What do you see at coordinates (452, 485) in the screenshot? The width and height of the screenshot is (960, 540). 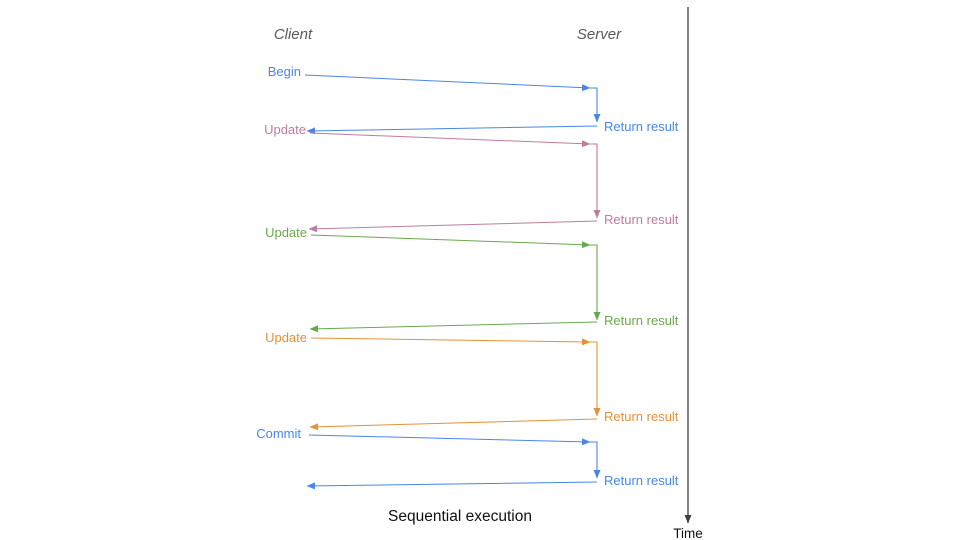 I see `commit-return-arrow` at bounding box center [452, 485].